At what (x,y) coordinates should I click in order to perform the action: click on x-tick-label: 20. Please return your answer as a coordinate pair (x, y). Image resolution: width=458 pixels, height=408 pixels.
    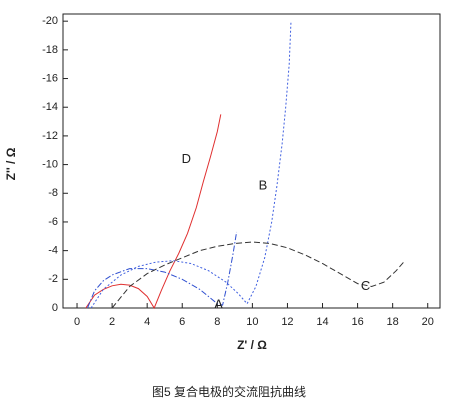
    Looking at the image, I should click on (428, 322).